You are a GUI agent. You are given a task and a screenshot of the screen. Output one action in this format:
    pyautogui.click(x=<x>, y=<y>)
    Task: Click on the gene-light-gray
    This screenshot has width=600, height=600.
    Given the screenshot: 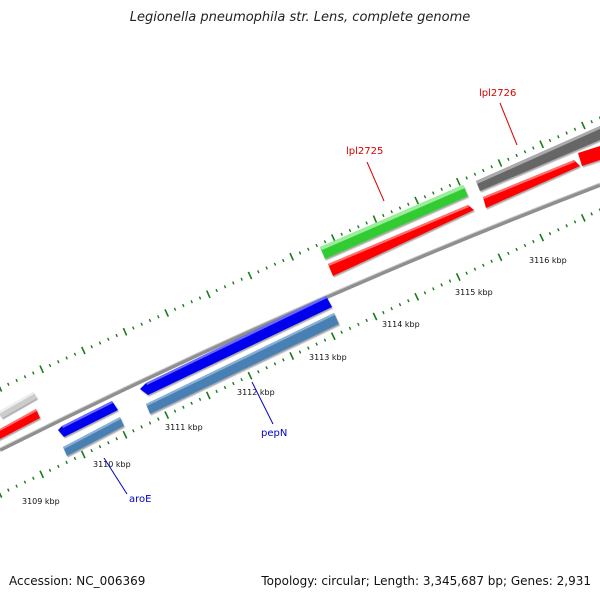 What is the action you would take?
    pyautogui.click(x=18, y=405)
    